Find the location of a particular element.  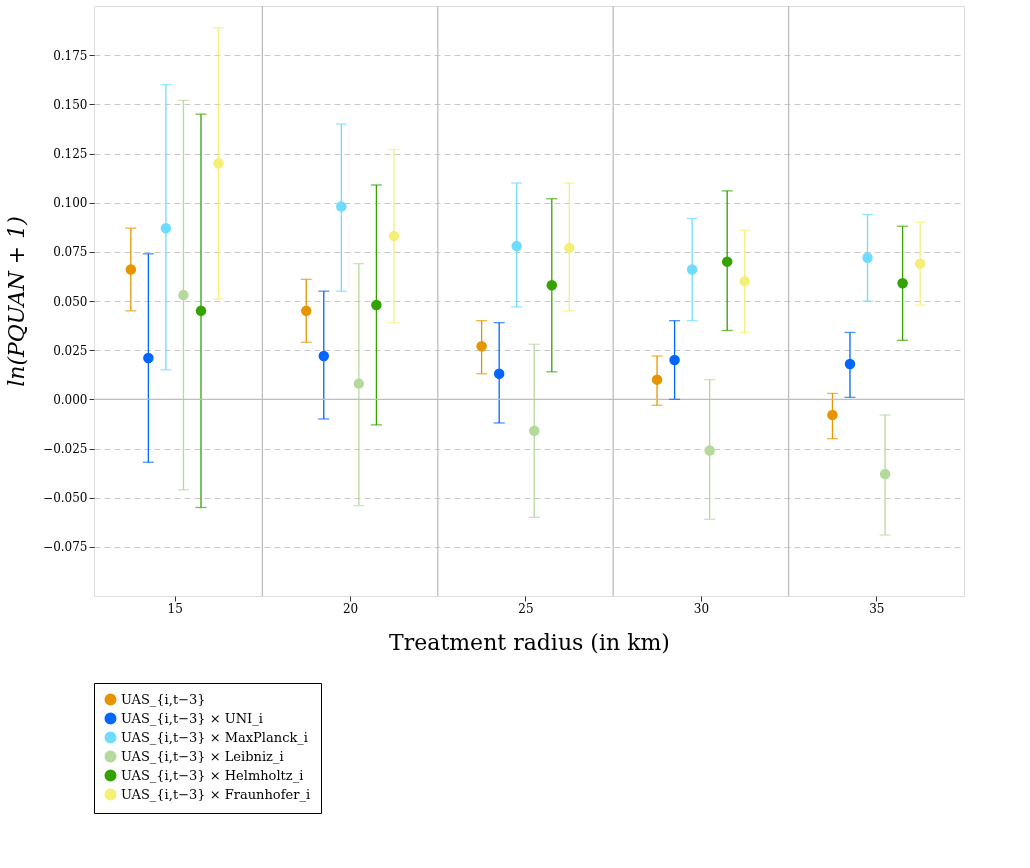

x-tick-label: 20 is located at coordinates (350, 608).